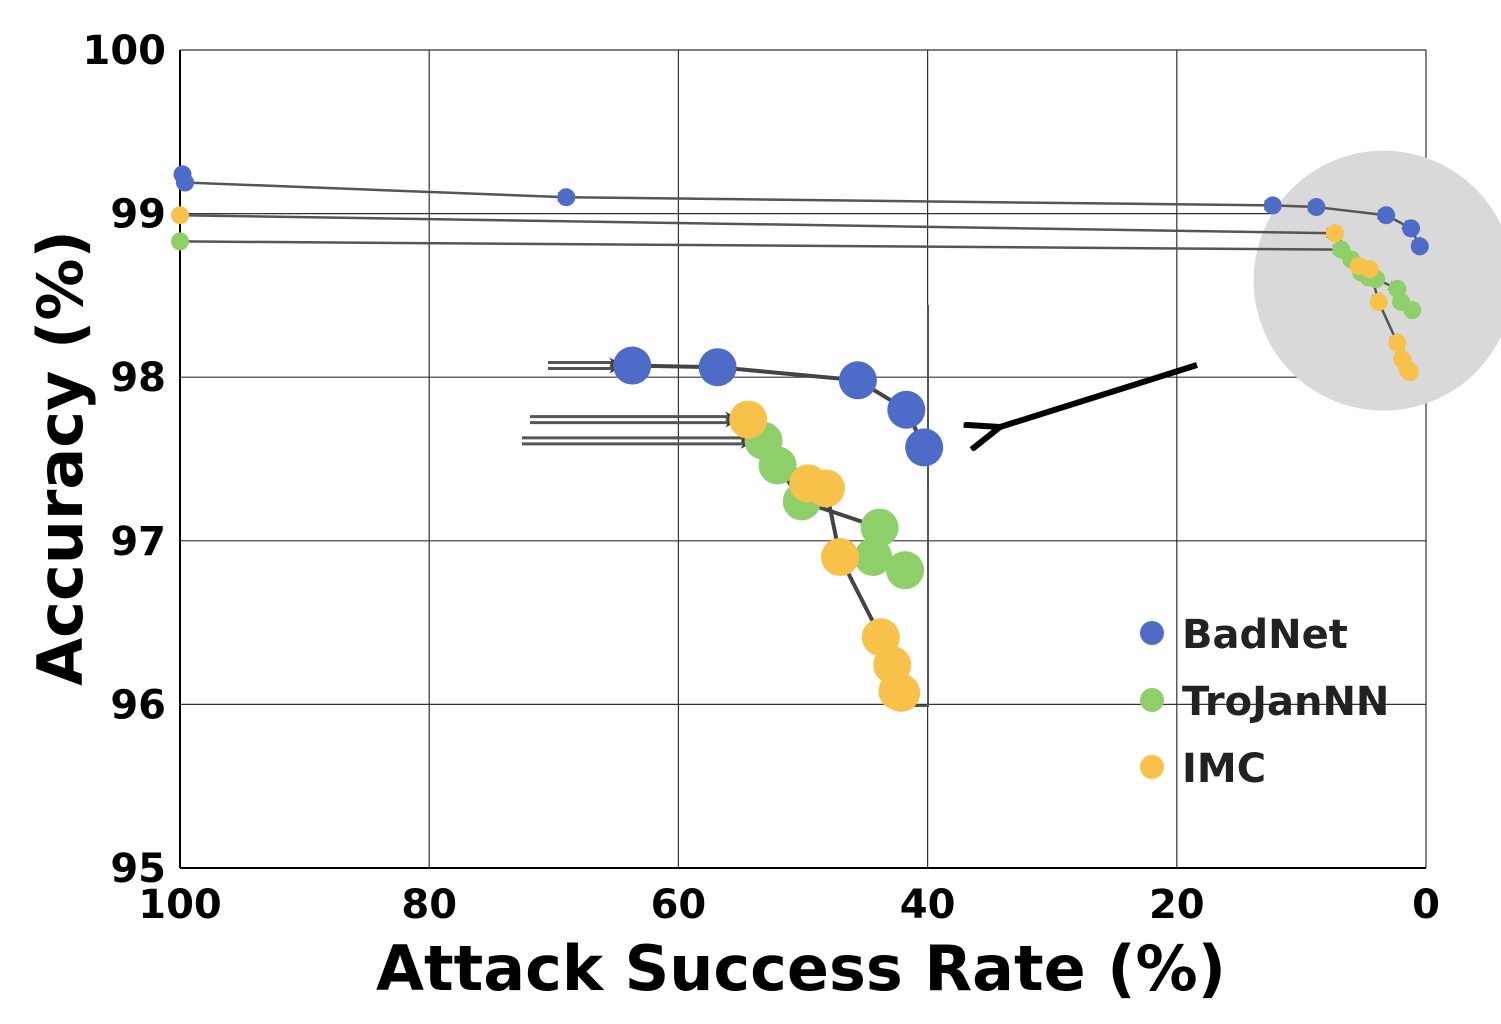 This screenshot has height=1024, width=1501. Describe the element at coordinates (801, 968) in the screenshot. I see `x-axis-title: Attack Success Rate (%)` at that location.